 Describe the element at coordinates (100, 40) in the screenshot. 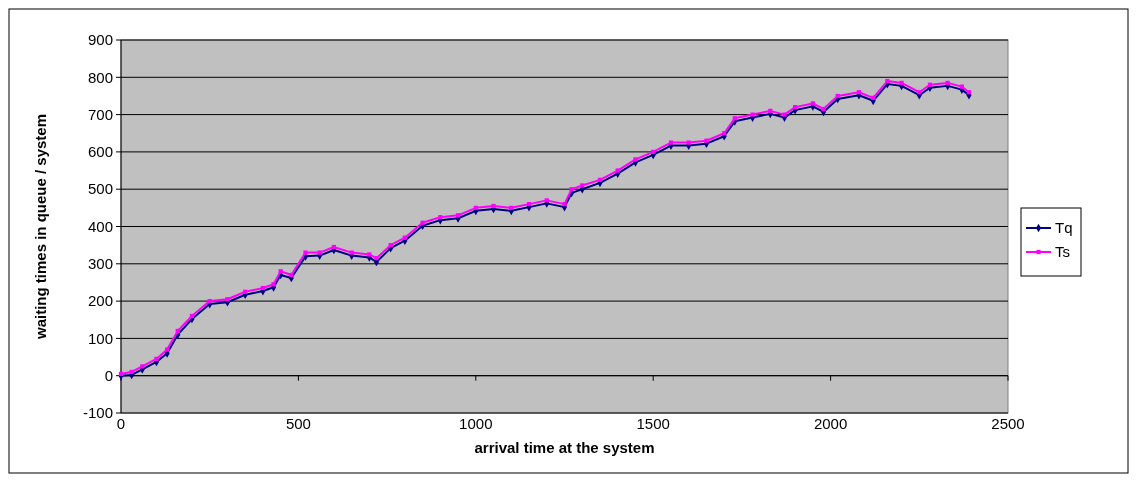

I see `y-tick-label: 900` at that location.